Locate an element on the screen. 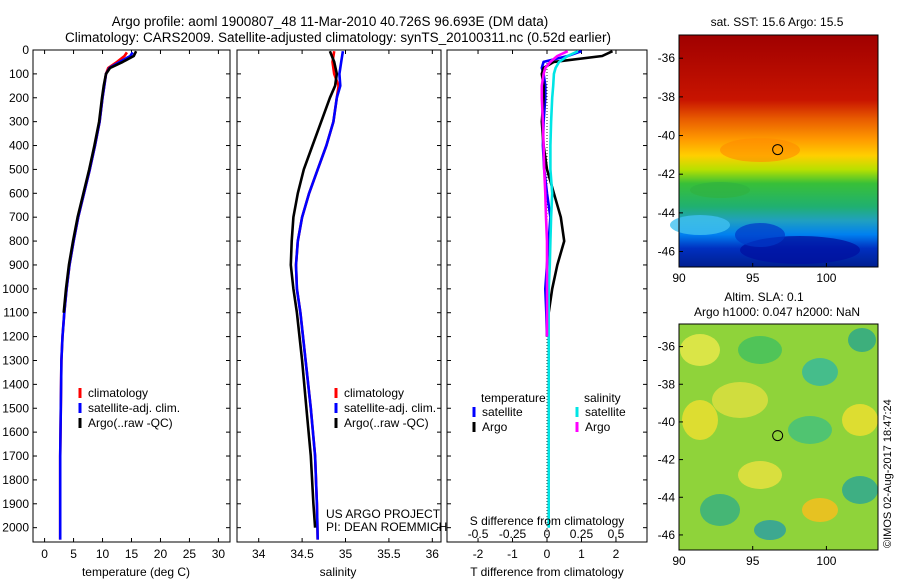 The height and width of the screenshot is (580, 900). depth-tick-label-13: 1300 is located at coordinates (15, 360).